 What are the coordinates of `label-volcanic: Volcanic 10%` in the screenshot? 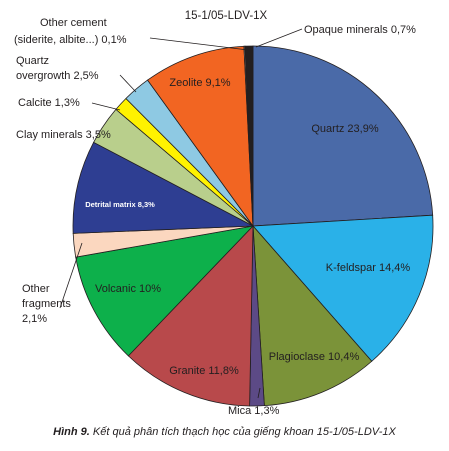 It's located at (128, 289).